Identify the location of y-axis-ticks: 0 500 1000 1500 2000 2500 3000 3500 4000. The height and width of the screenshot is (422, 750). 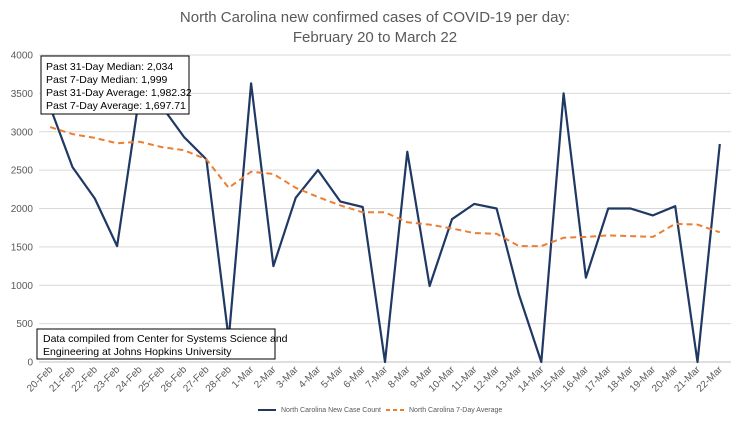
(22, 210).